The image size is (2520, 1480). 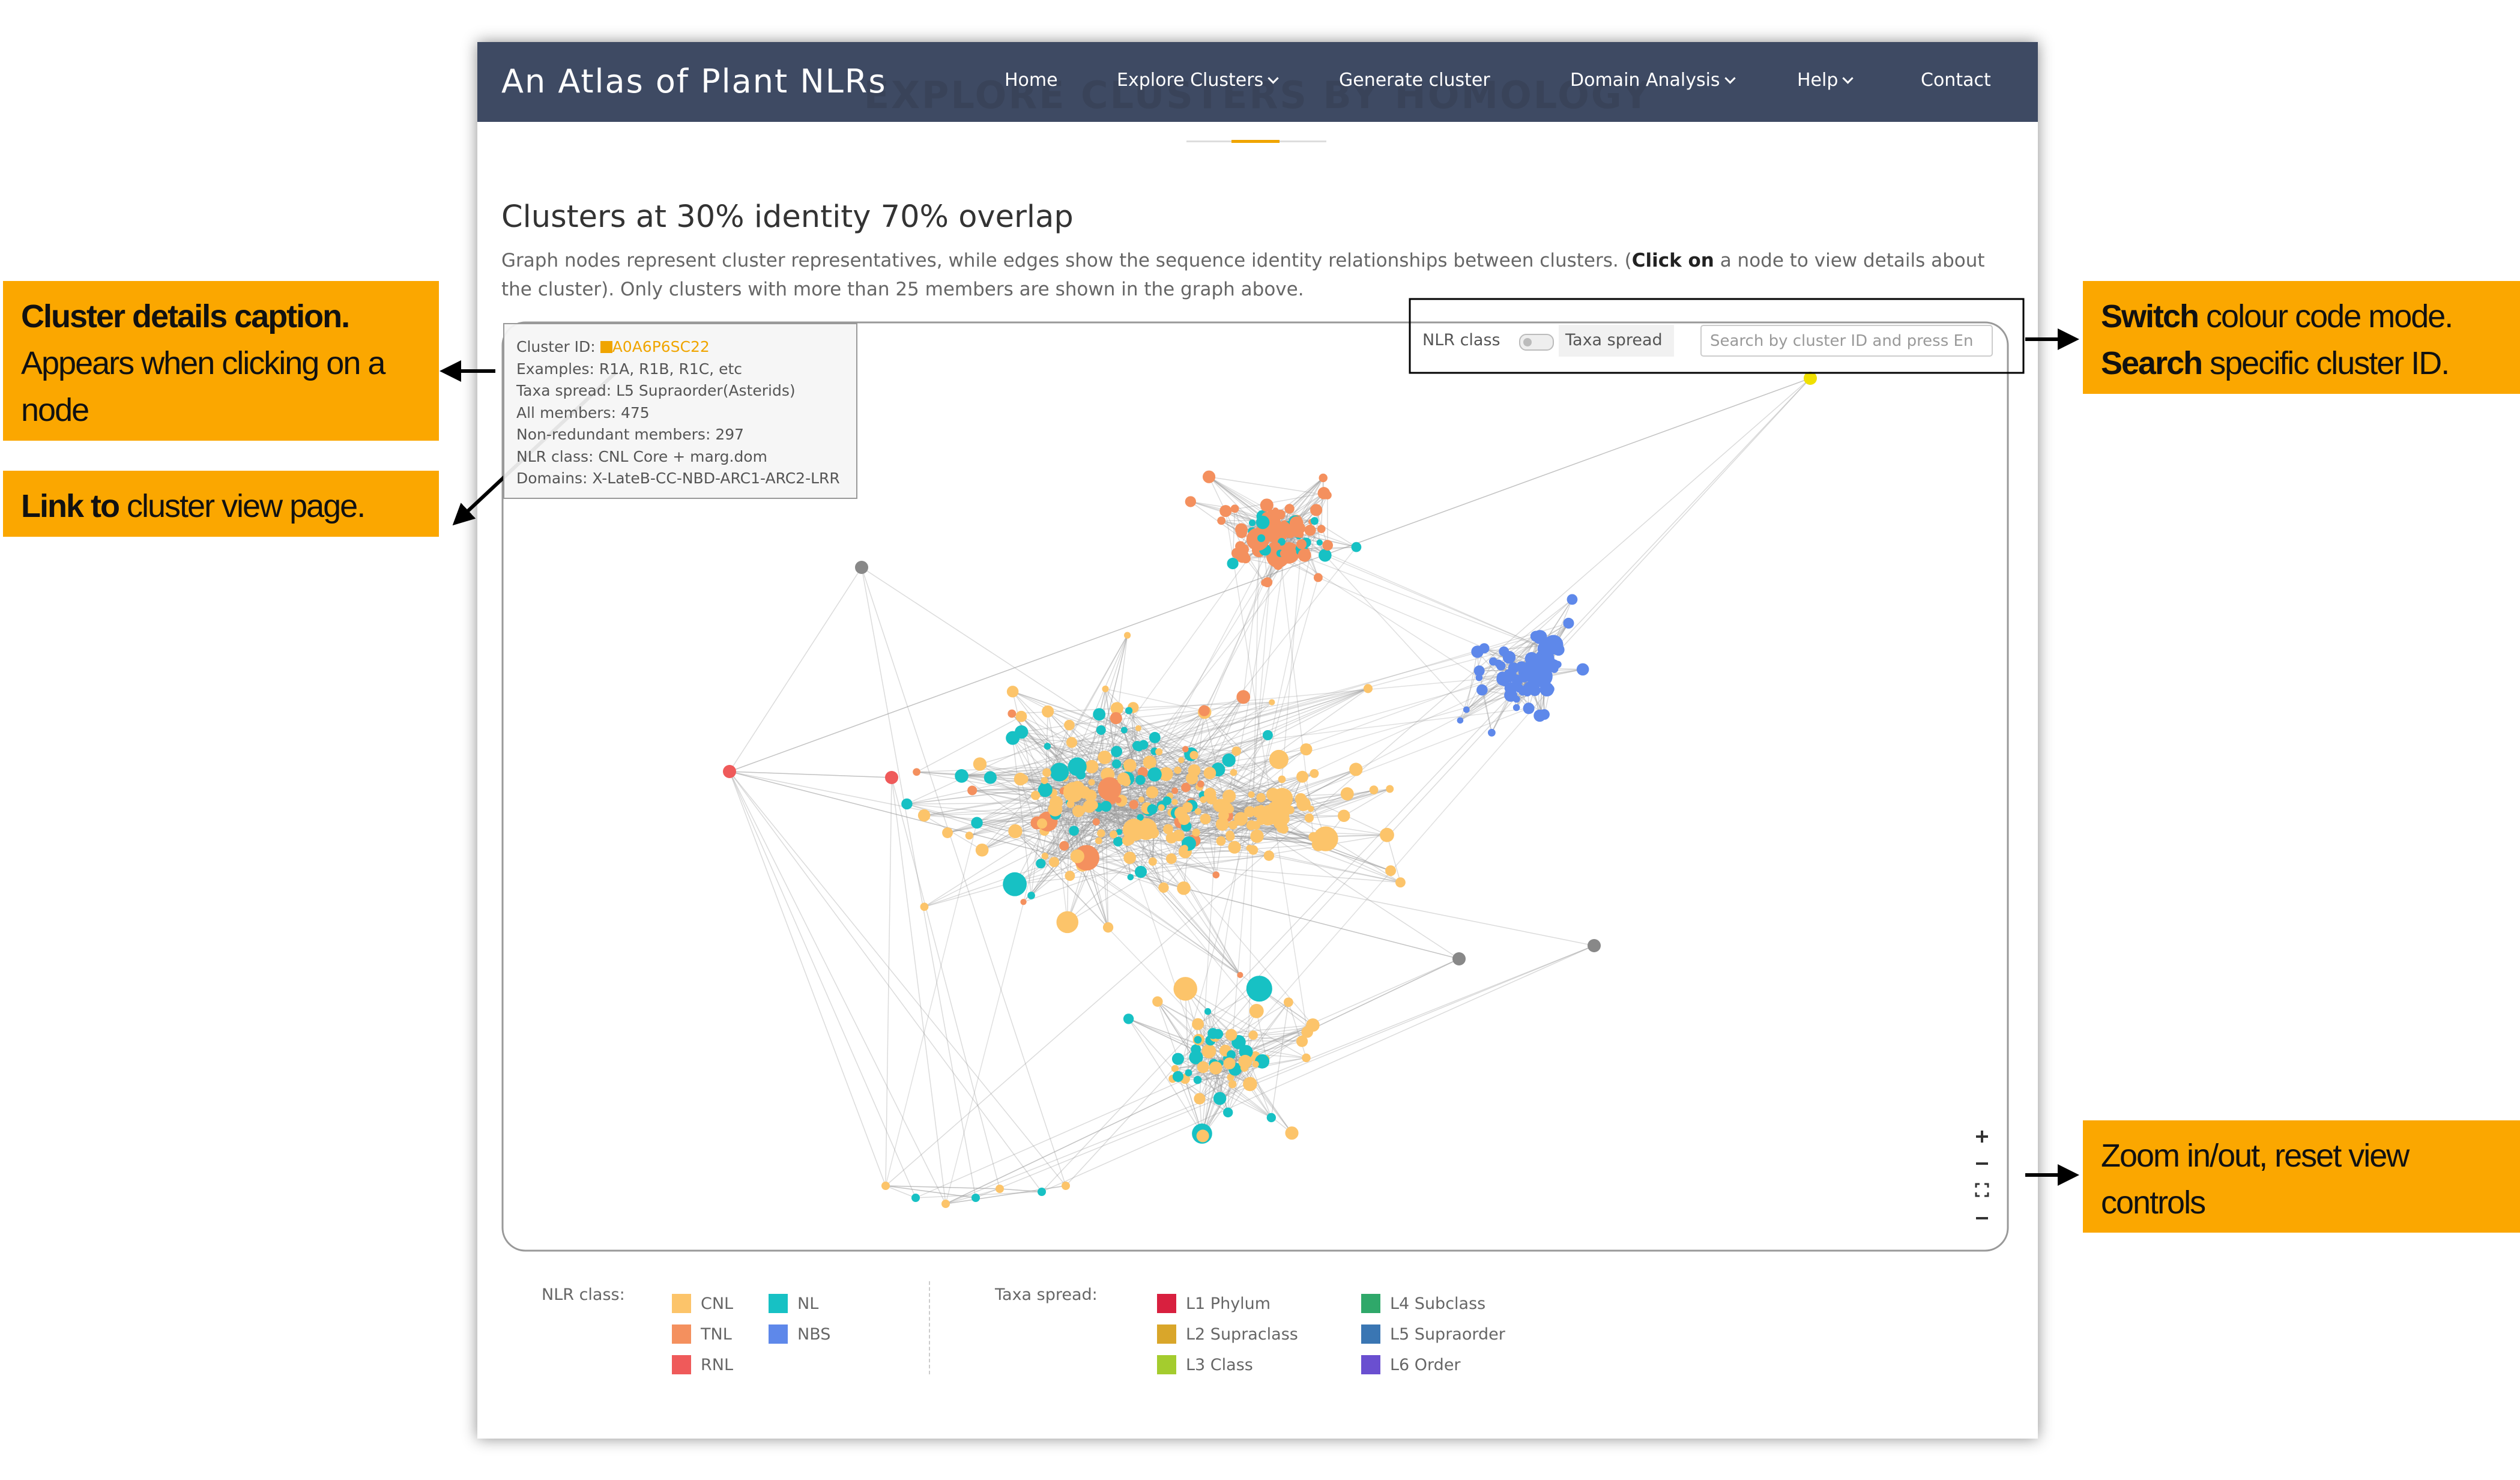 I want to click on nav-home: Home, so click(x=1031, y=80).